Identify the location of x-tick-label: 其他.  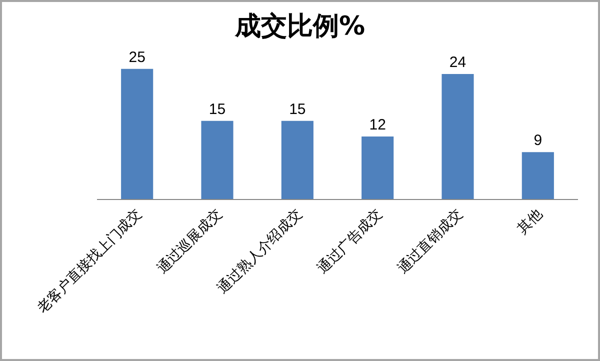
(530, 222).